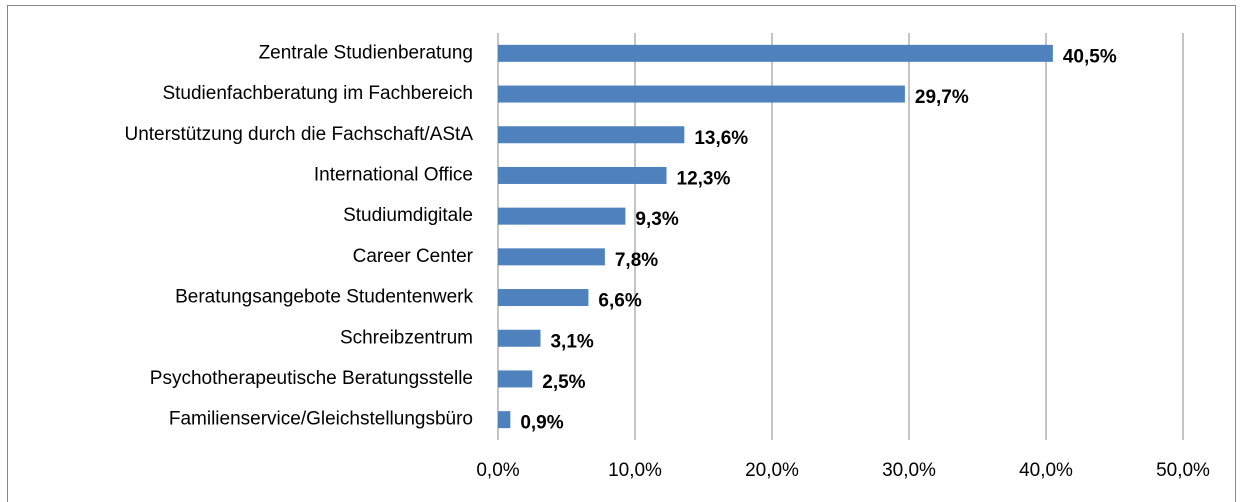  I want to click on value-label: 7,8%, so click(636, 260).